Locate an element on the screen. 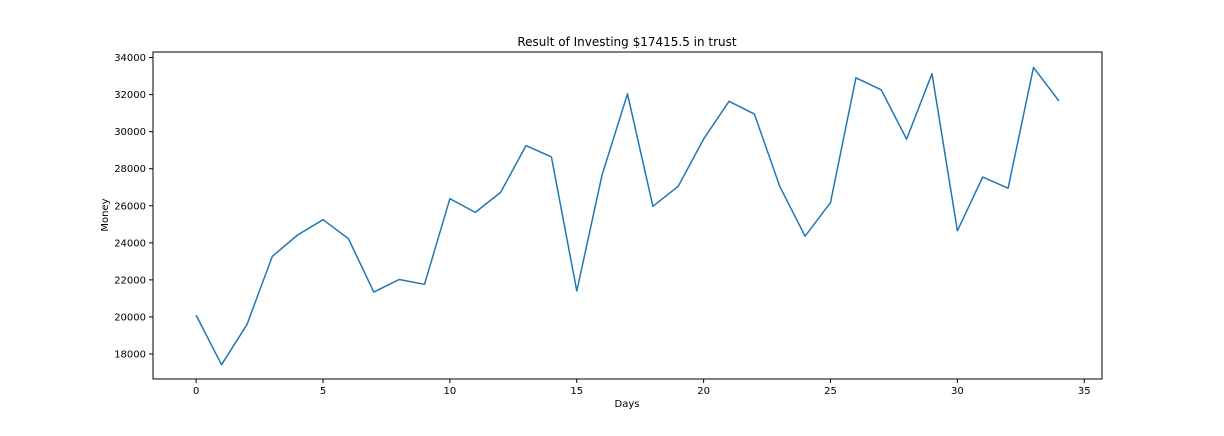 Image resolution: width=1224 pixels, height=436 pixels. y-tick-label: 28000 is located at coordinates (130, 169).